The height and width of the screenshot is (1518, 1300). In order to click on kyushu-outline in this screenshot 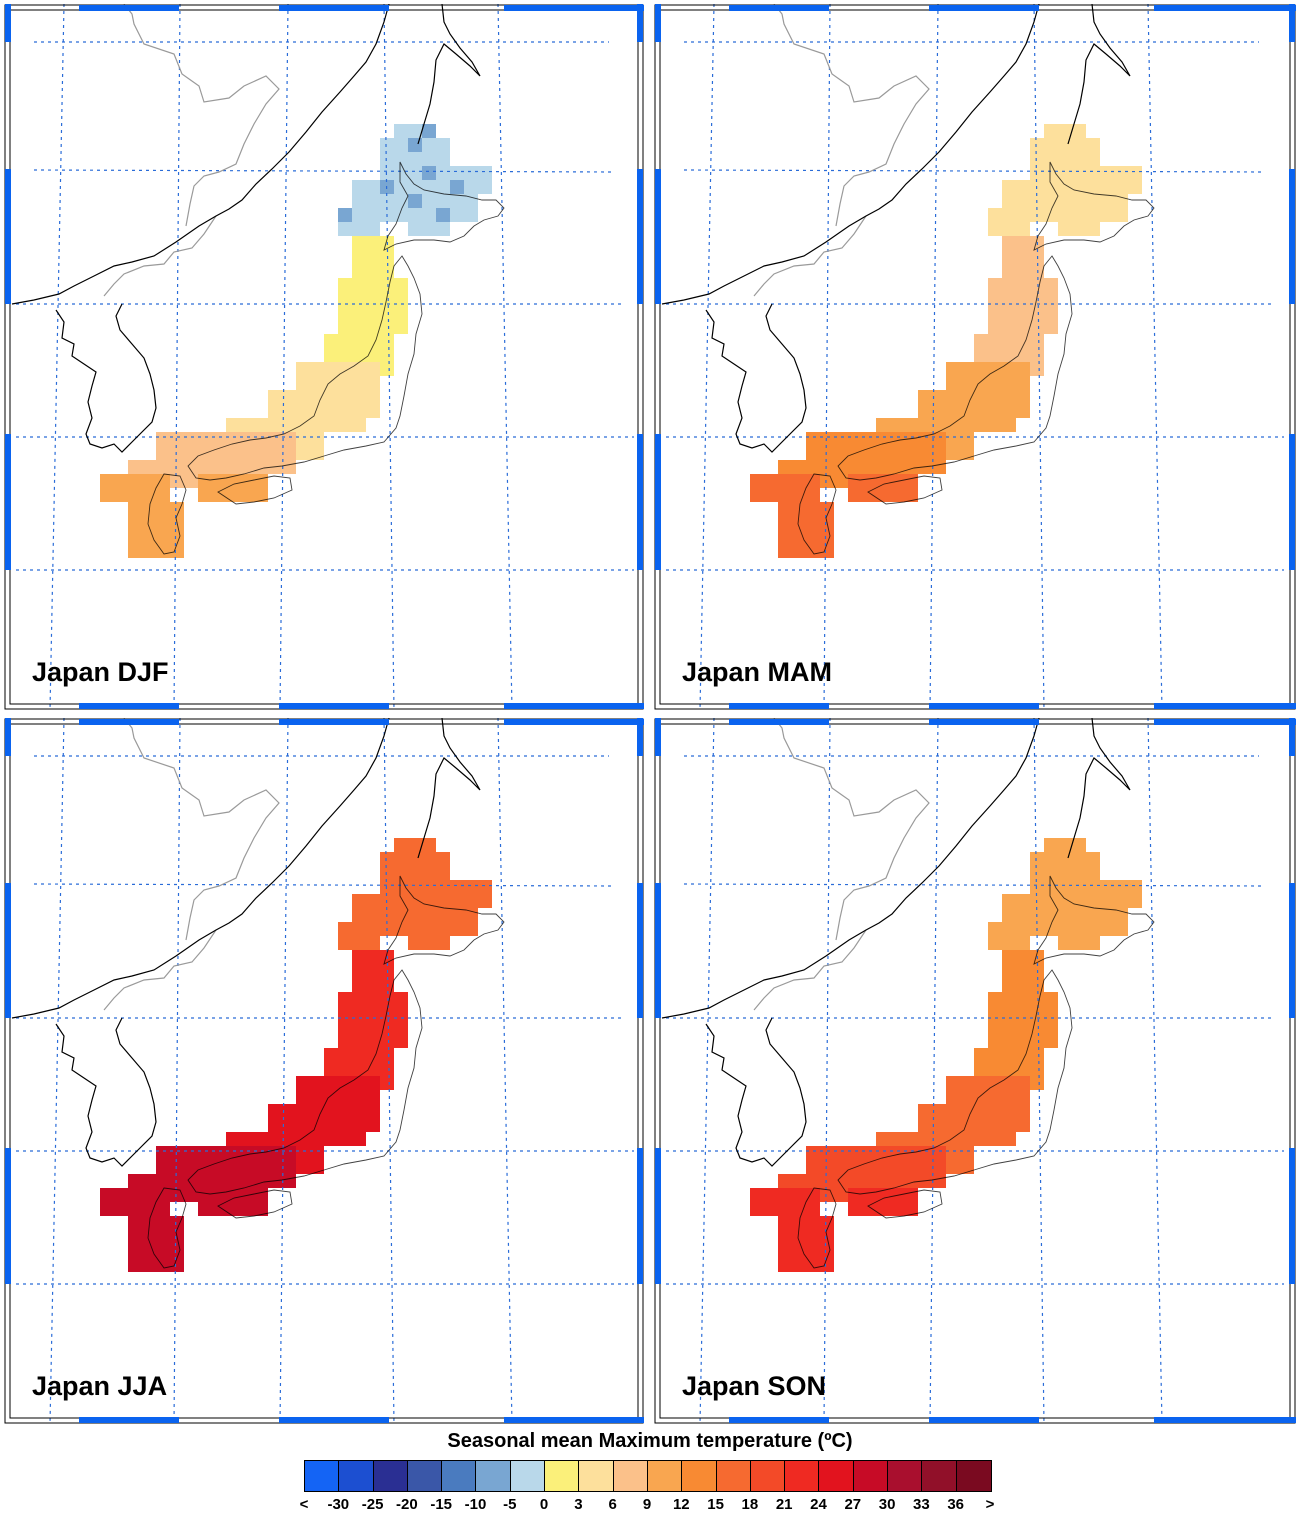, I will do `click(167, 1228)`.